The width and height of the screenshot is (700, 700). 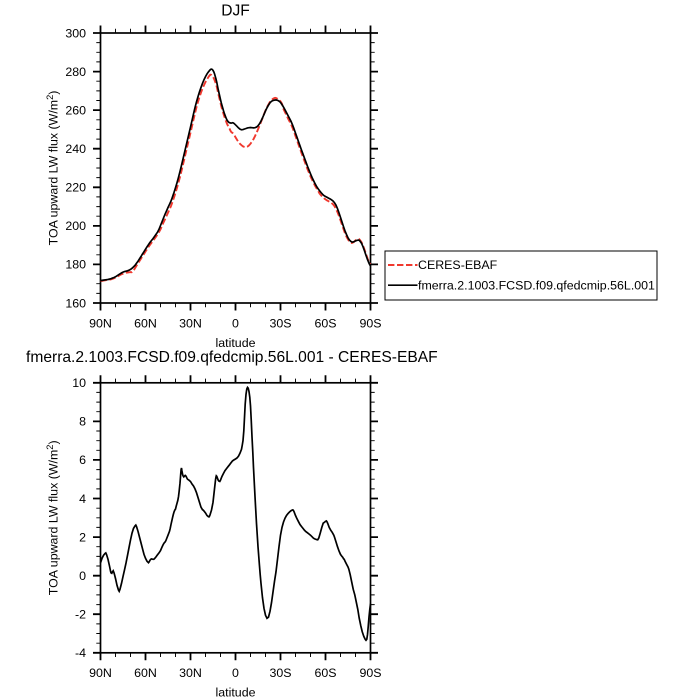 What do you see at coordinates (75, 303) in the screenshot?
I see `svg-text: 160` at bounding box center [75, 303].